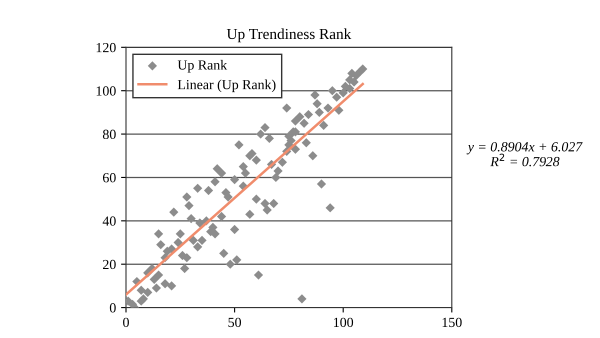  I want to click on y-tick-label: 20, so click(109, 265).